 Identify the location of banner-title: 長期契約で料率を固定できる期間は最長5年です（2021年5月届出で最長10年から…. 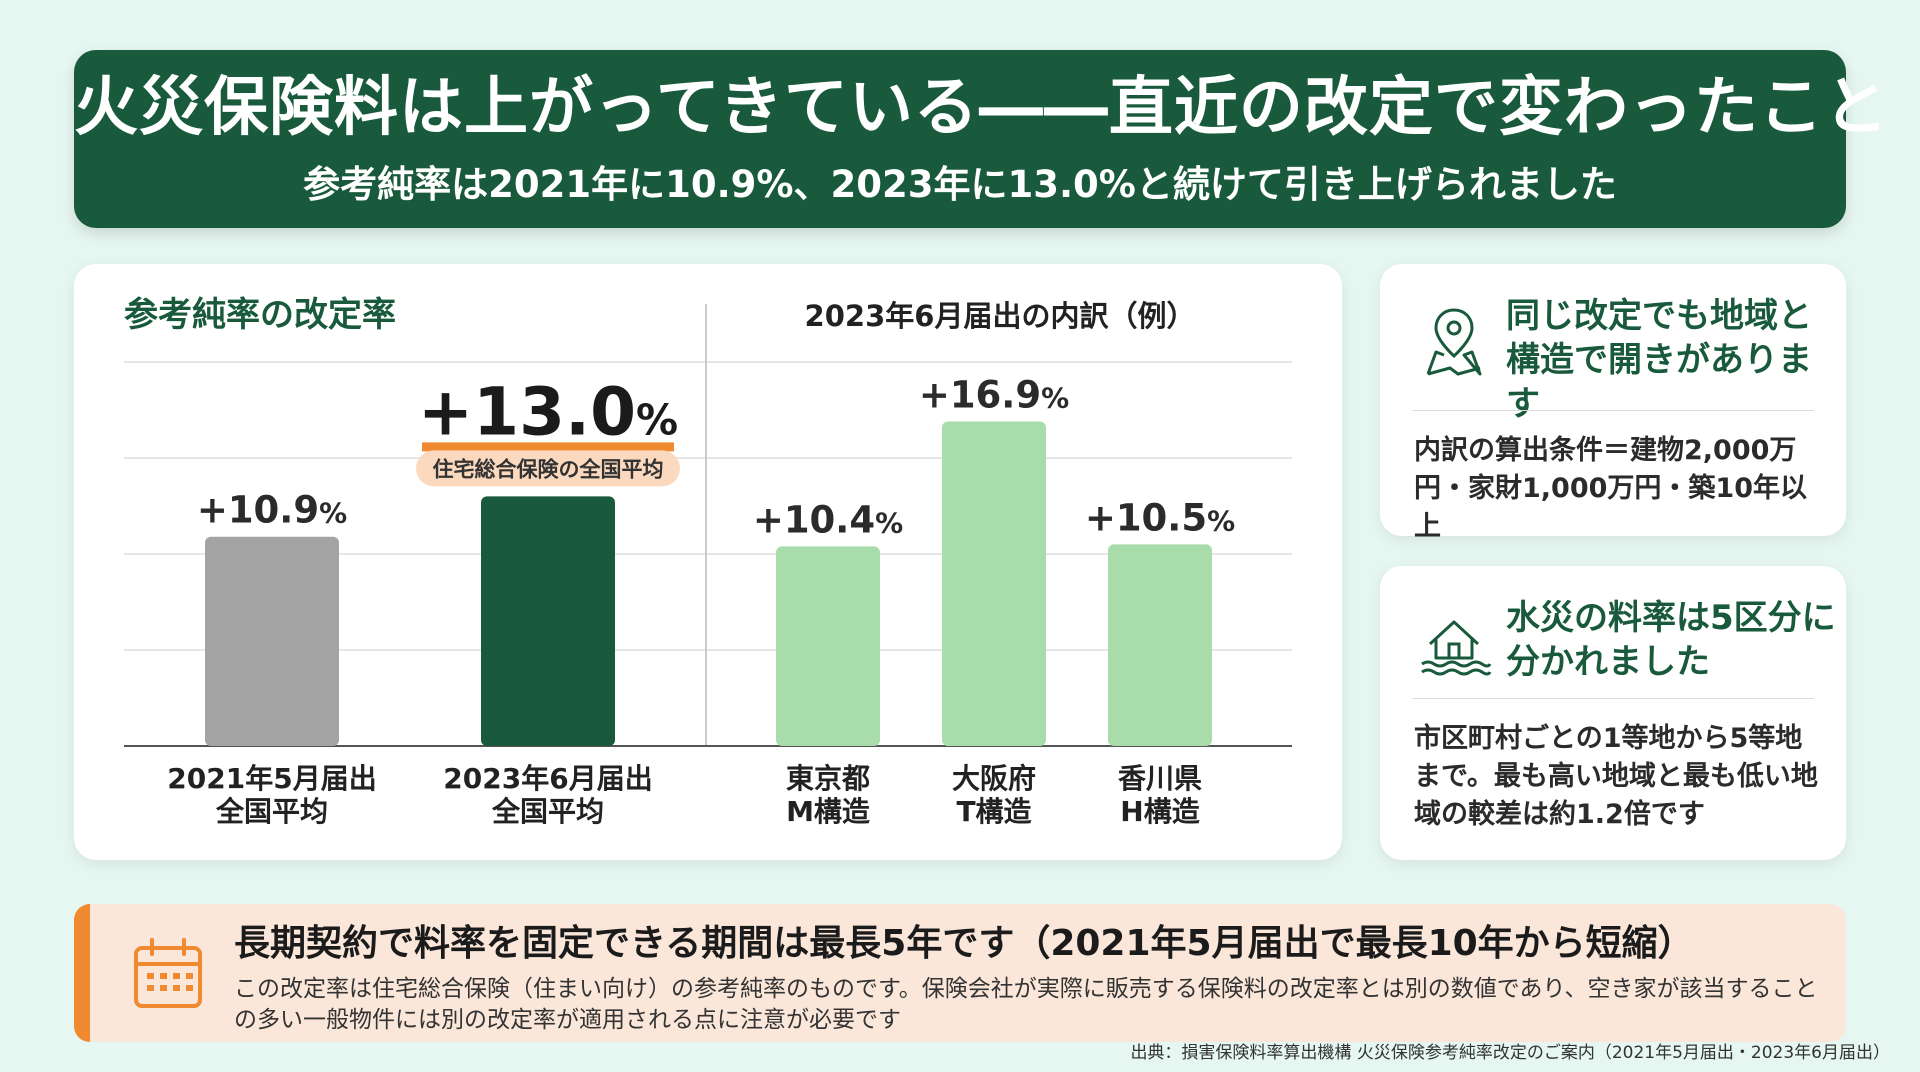
(964, 943).